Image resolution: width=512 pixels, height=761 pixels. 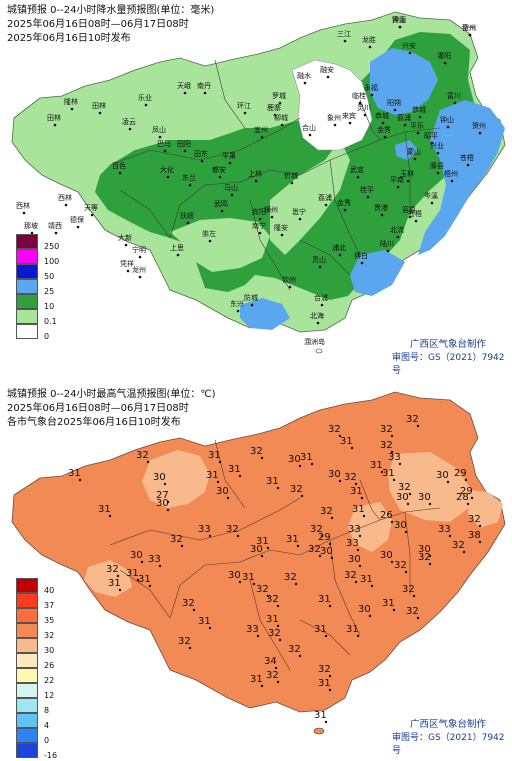 What do you see at coordinates (31, 225) in the screenshot?
I see `place-label: 那坡` at bounding box center [31, 225].